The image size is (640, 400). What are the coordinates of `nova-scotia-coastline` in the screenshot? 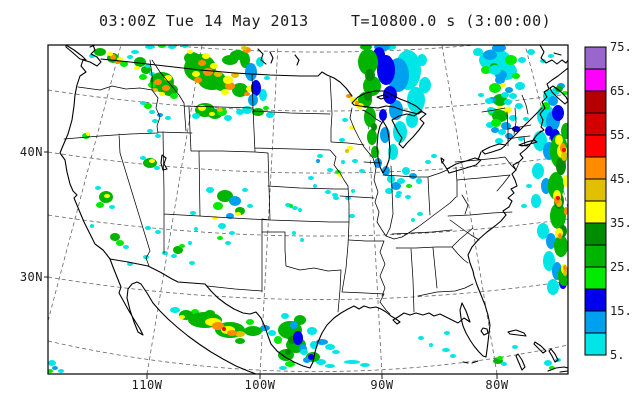 It's located at (558, 95).